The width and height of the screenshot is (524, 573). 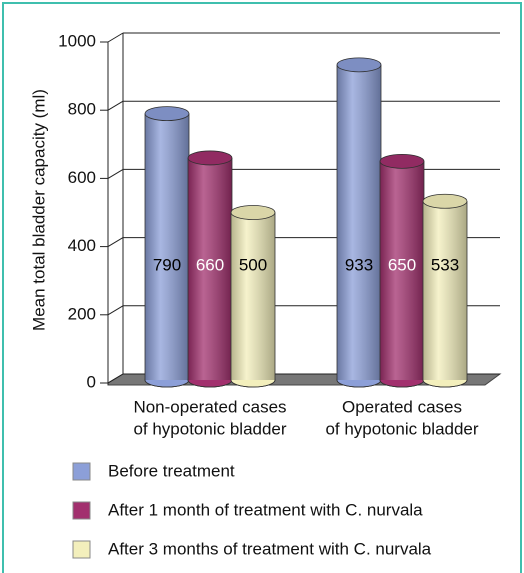 I want to click on legend-label: Before treatment, so click(x=171, y=470).